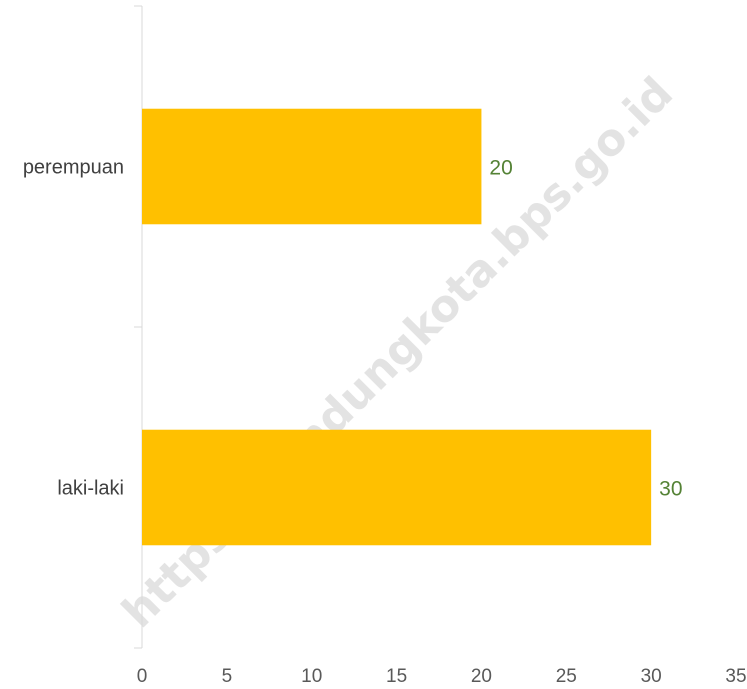  I want to click on x-tick-label: 20, so click(481, 676).